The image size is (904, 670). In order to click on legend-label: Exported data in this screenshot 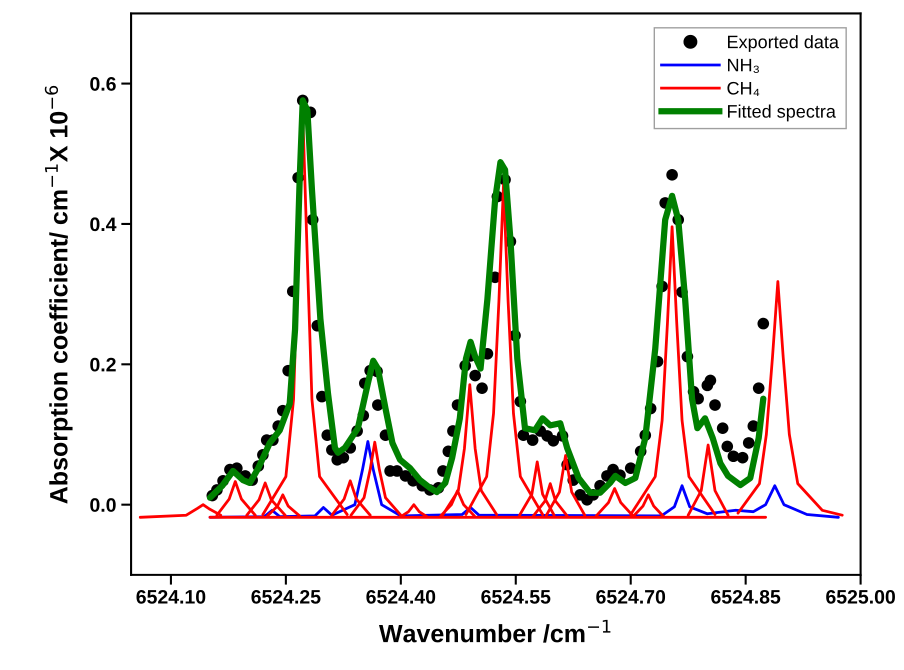, I will do `click(783, 43)`.